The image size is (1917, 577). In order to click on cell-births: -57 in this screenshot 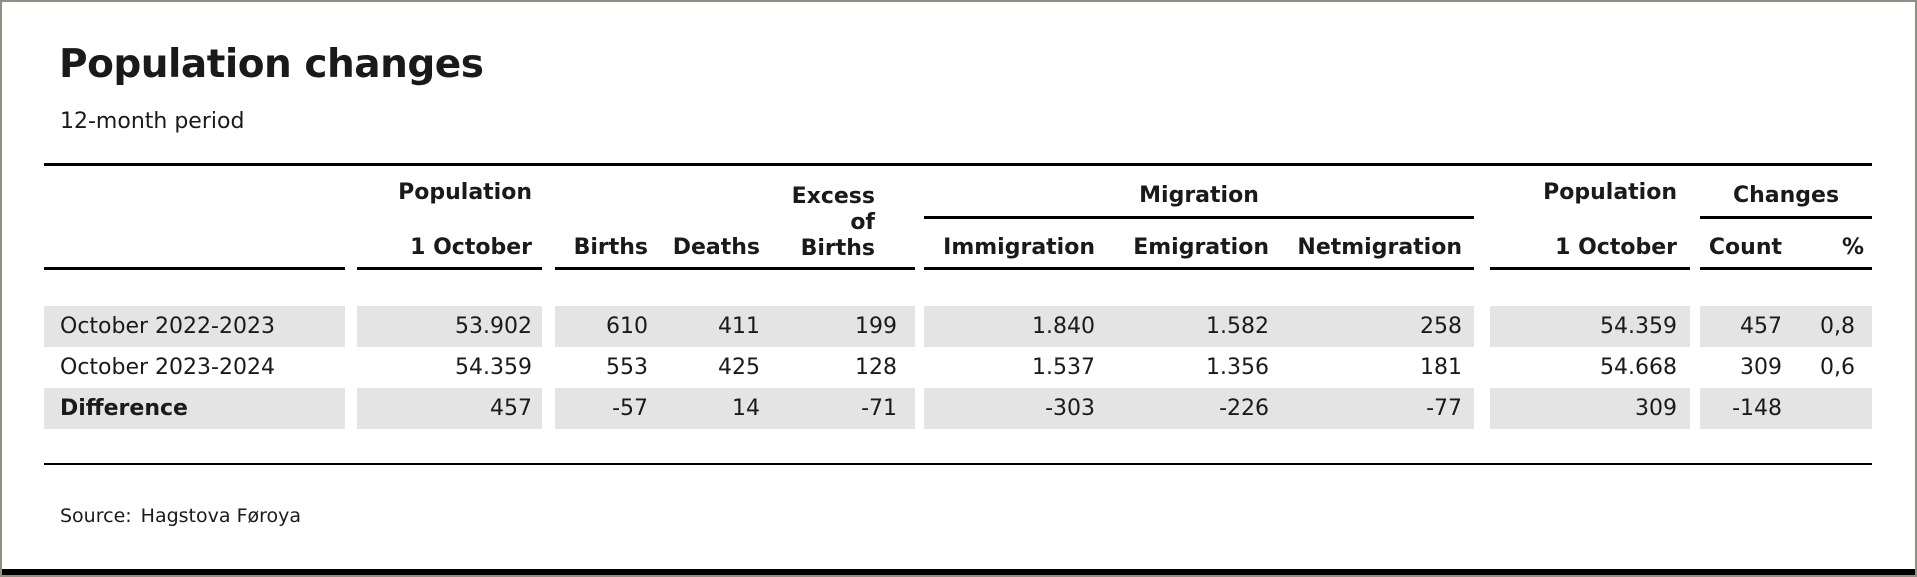, I will do `click(630, 408)`.